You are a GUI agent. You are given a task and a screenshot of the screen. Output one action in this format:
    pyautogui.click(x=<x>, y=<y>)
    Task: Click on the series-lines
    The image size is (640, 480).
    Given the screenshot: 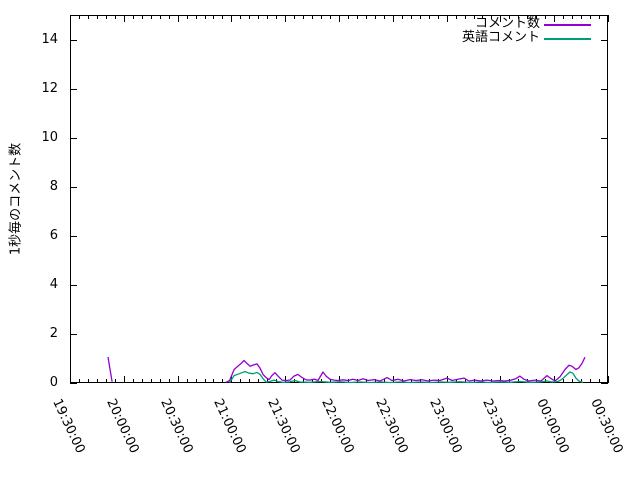 What is the action you would take?
    pyautogui.click(x=346, y=370)
    